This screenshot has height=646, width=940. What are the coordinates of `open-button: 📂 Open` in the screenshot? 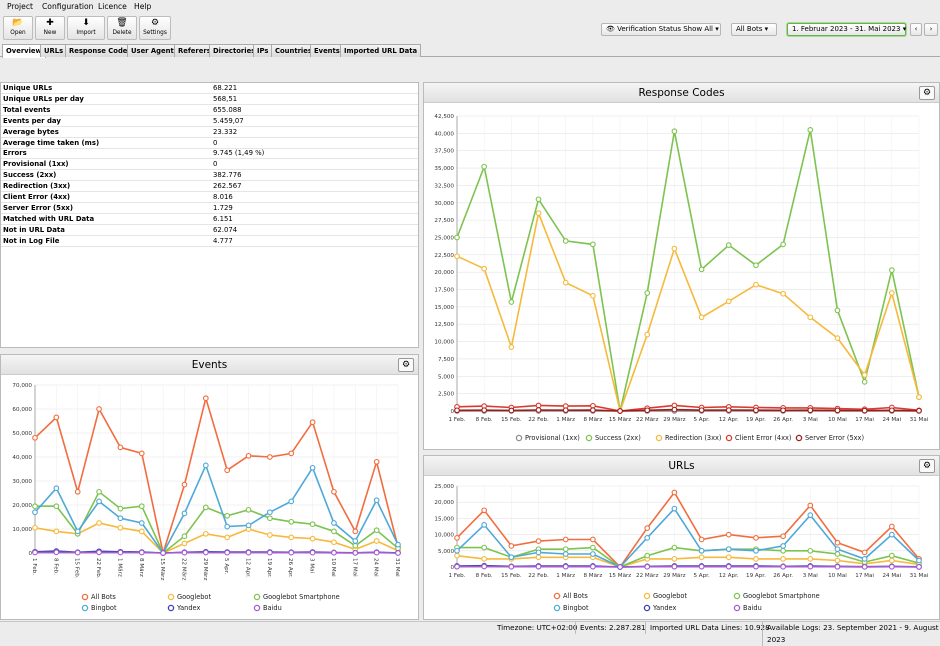 It's located at (18, 28).